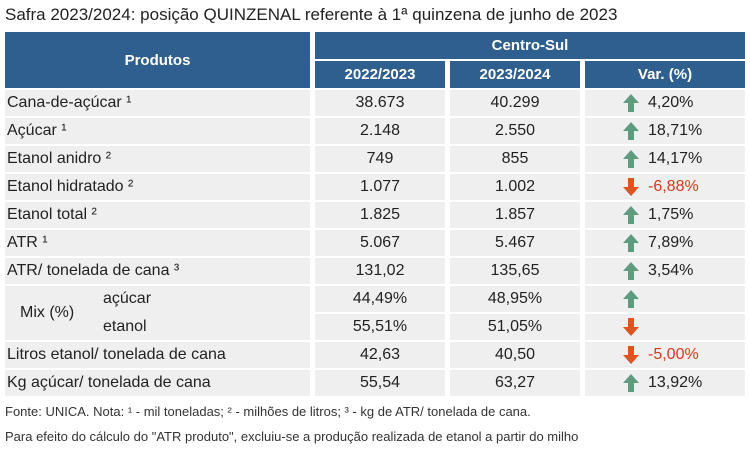  I want to click on var-value: -5,00%, so click(673, 354).